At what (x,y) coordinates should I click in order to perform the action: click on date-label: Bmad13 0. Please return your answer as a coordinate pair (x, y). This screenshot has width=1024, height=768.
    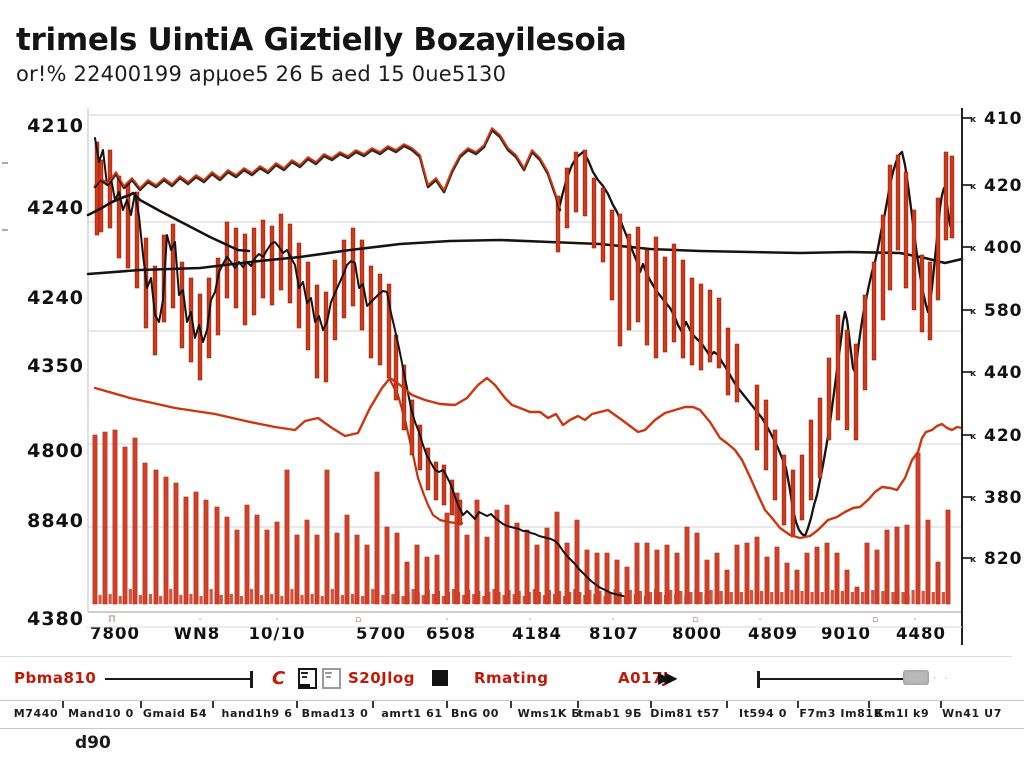
    Looking at the image, I should click on (335, 713).